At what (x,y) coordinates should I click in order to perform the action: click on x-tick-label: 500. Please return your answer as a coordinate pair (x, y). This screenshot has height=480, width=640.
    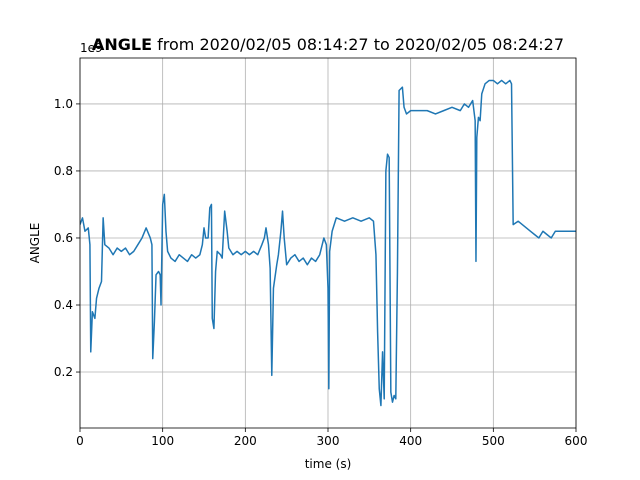
    Looking at the image, I should click on (493, 441).